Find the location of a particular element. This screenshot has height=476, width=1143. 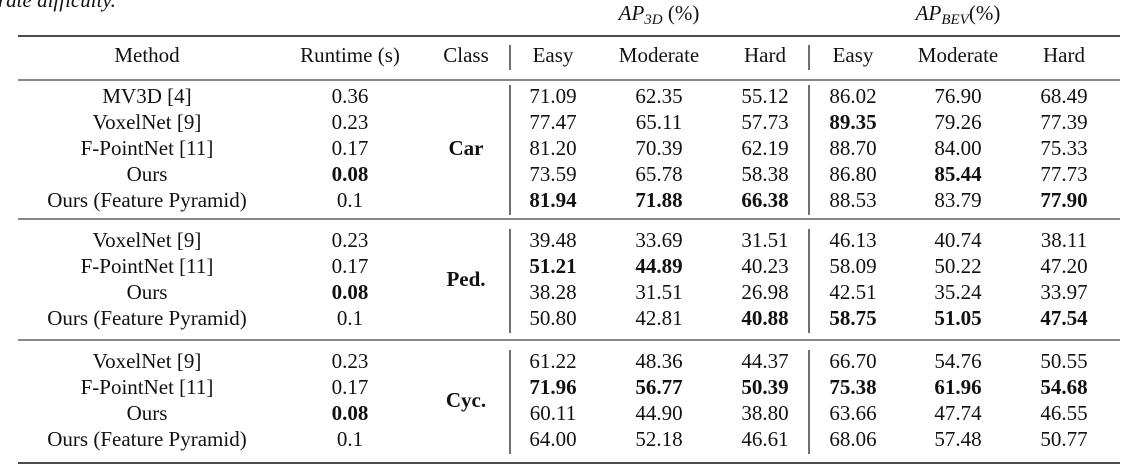

score-cell: 77.47 is located at coordinates (552, 122).